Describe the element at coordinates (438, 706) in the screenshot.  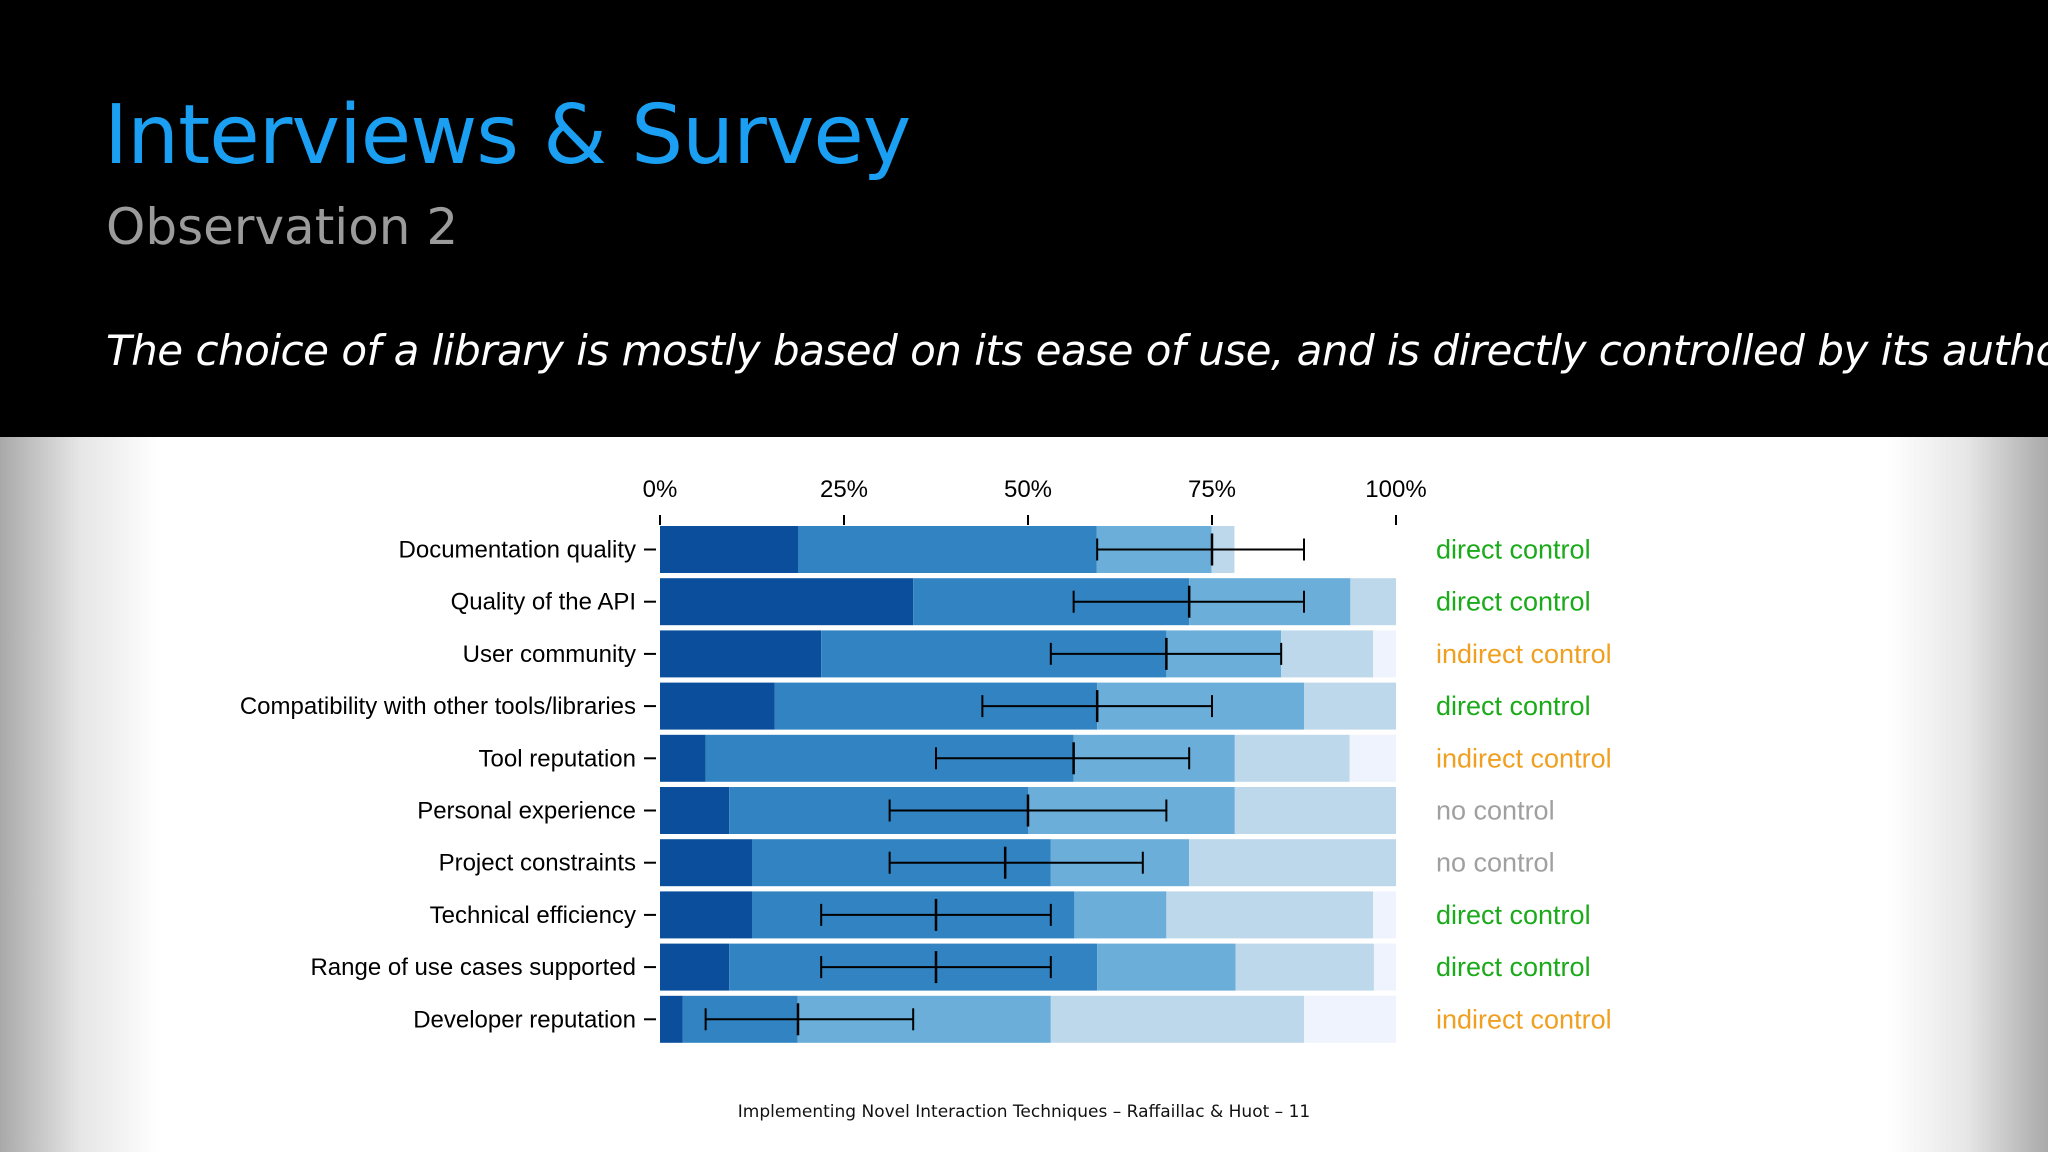
I see `category-label: Compatibility with other tools/libraries` at that location.